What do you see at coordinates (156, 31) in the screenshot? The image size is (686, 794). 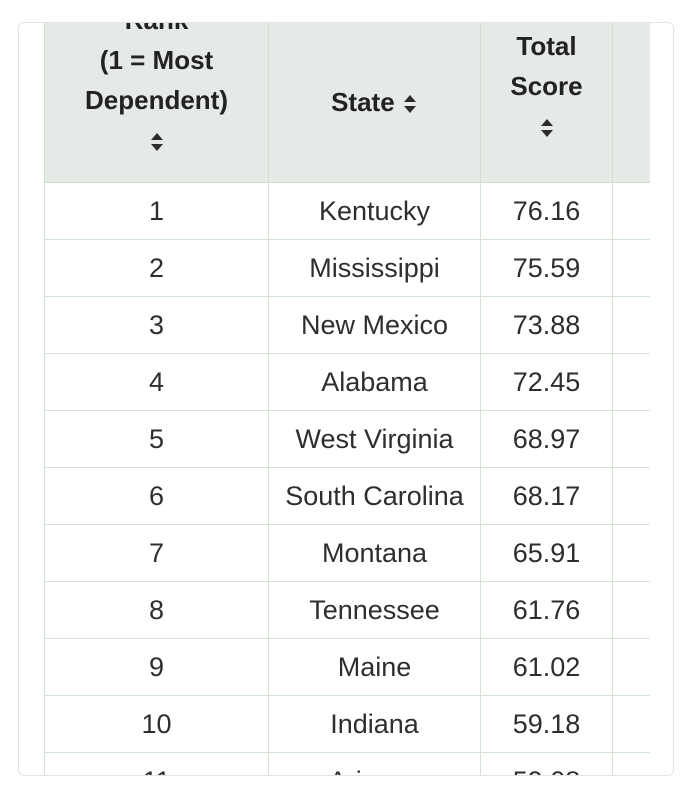 I see `rank-header-line1: Rank` at bounding box center [156, 31].